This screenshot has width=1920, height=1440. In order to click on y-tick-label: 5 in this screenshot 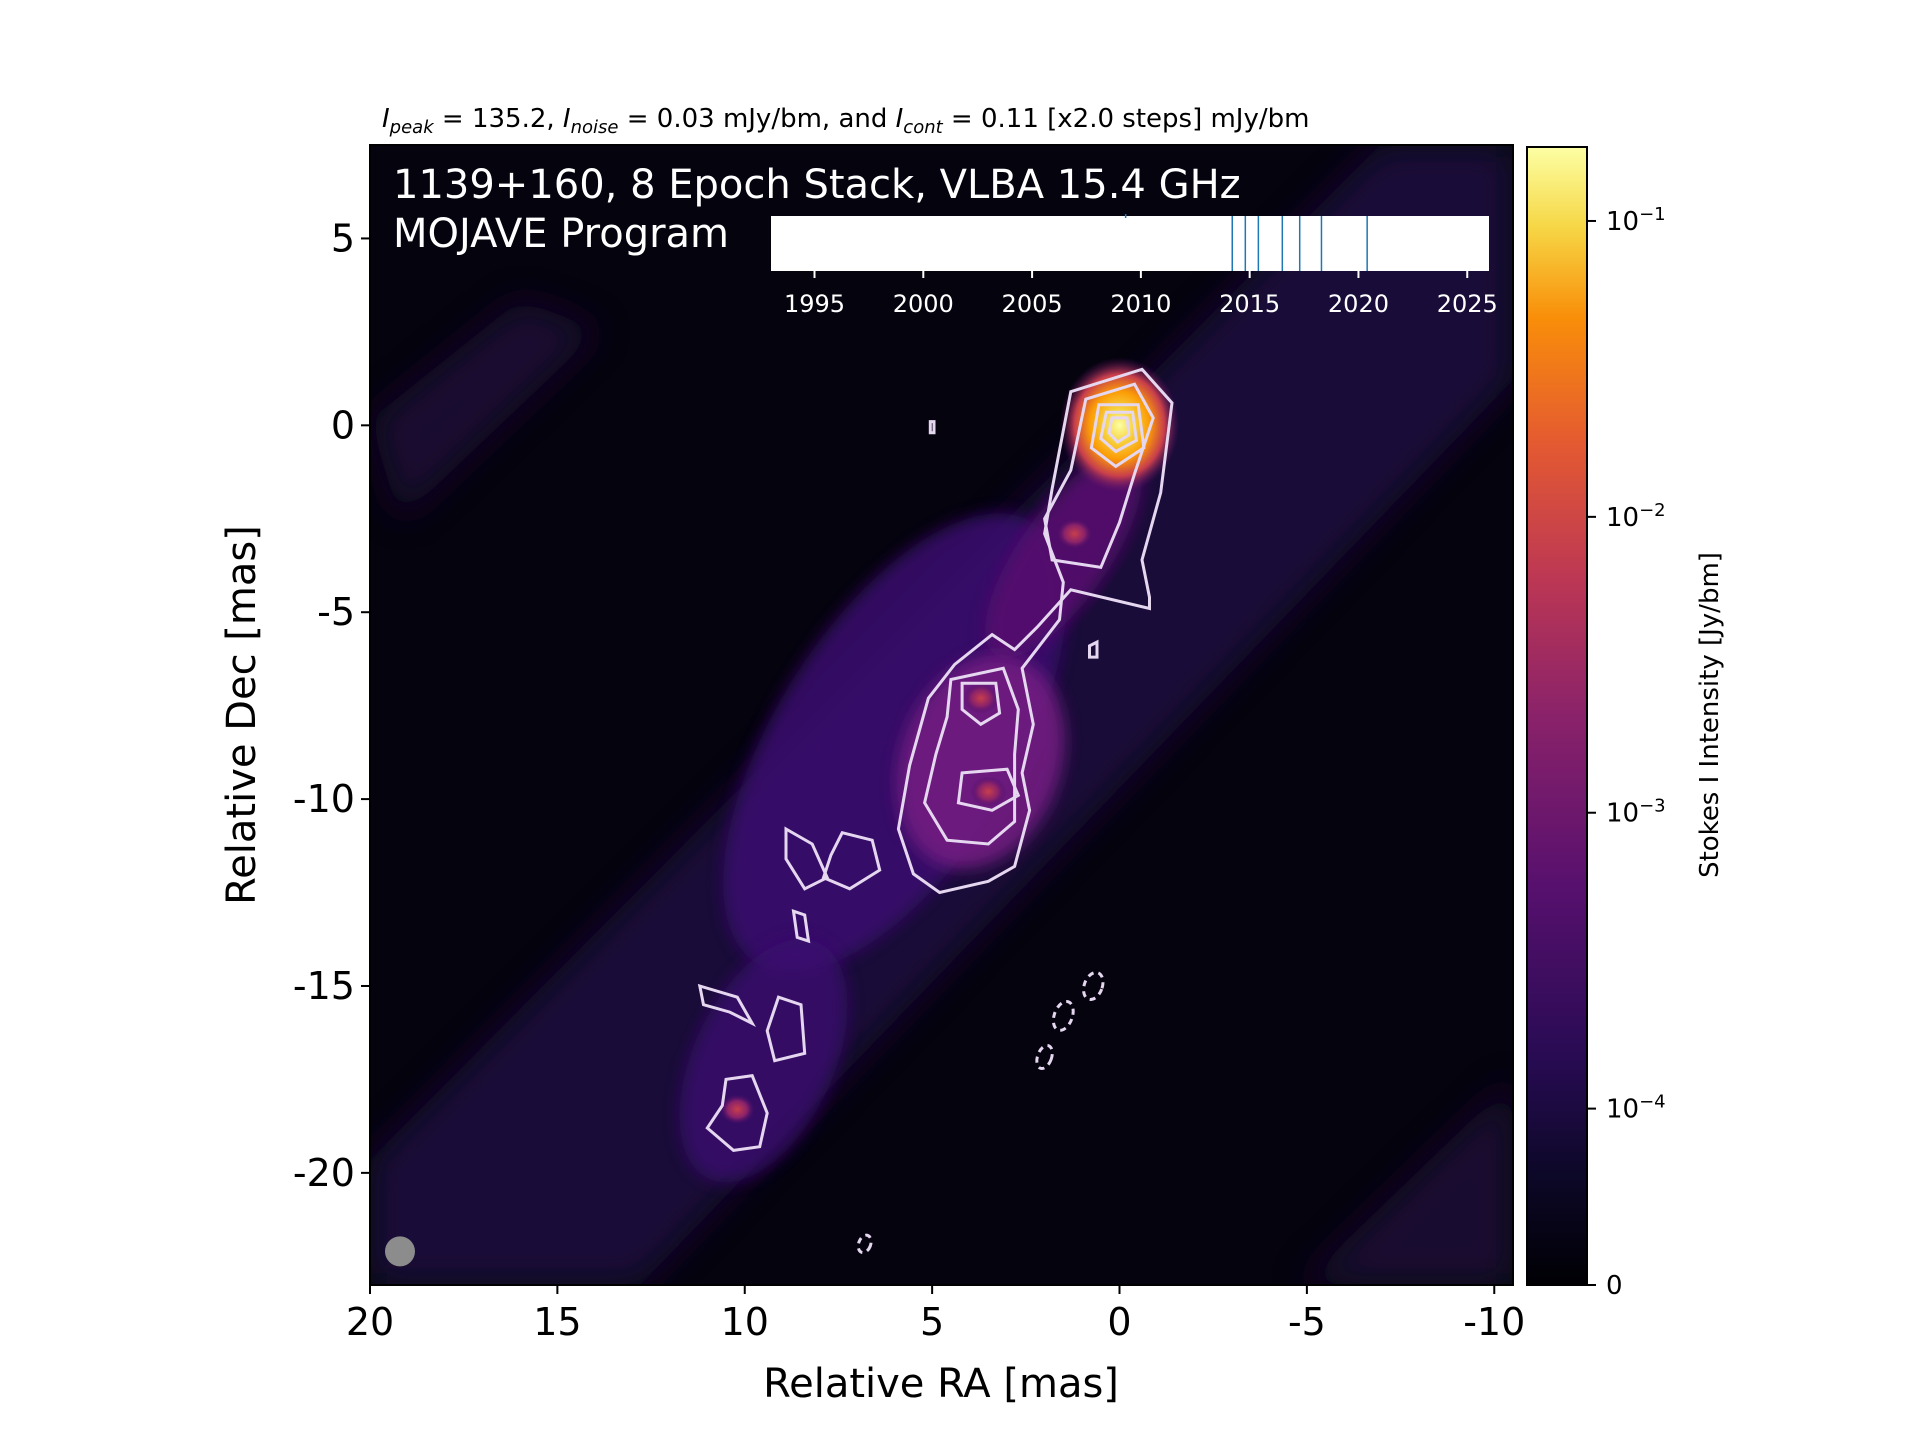, I will do `click(343, 238)`.